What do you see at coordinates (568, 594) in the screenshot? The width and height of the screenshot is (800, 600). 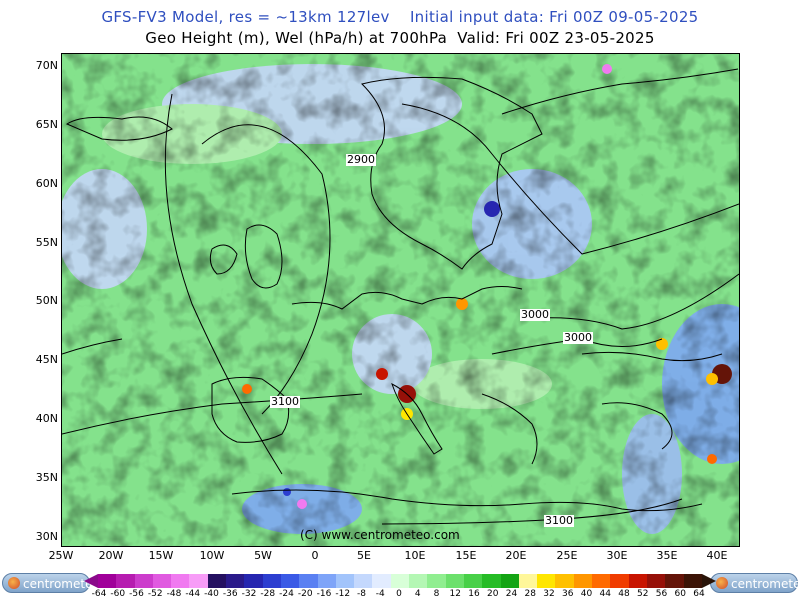 I see `legend-tick-label: 36` at bounding box center [568, 594].